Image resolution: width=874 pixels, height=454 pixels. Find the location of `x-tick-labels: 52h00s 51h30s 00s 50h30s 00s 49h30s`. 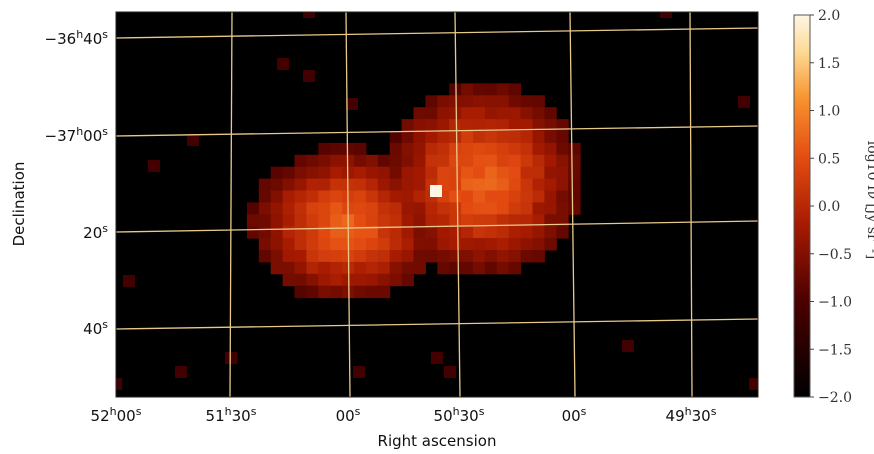

x-tick-labels: 52h00s 51h30s 00s 50h30s 00s 49h30s is located at coordinates (404, 415).